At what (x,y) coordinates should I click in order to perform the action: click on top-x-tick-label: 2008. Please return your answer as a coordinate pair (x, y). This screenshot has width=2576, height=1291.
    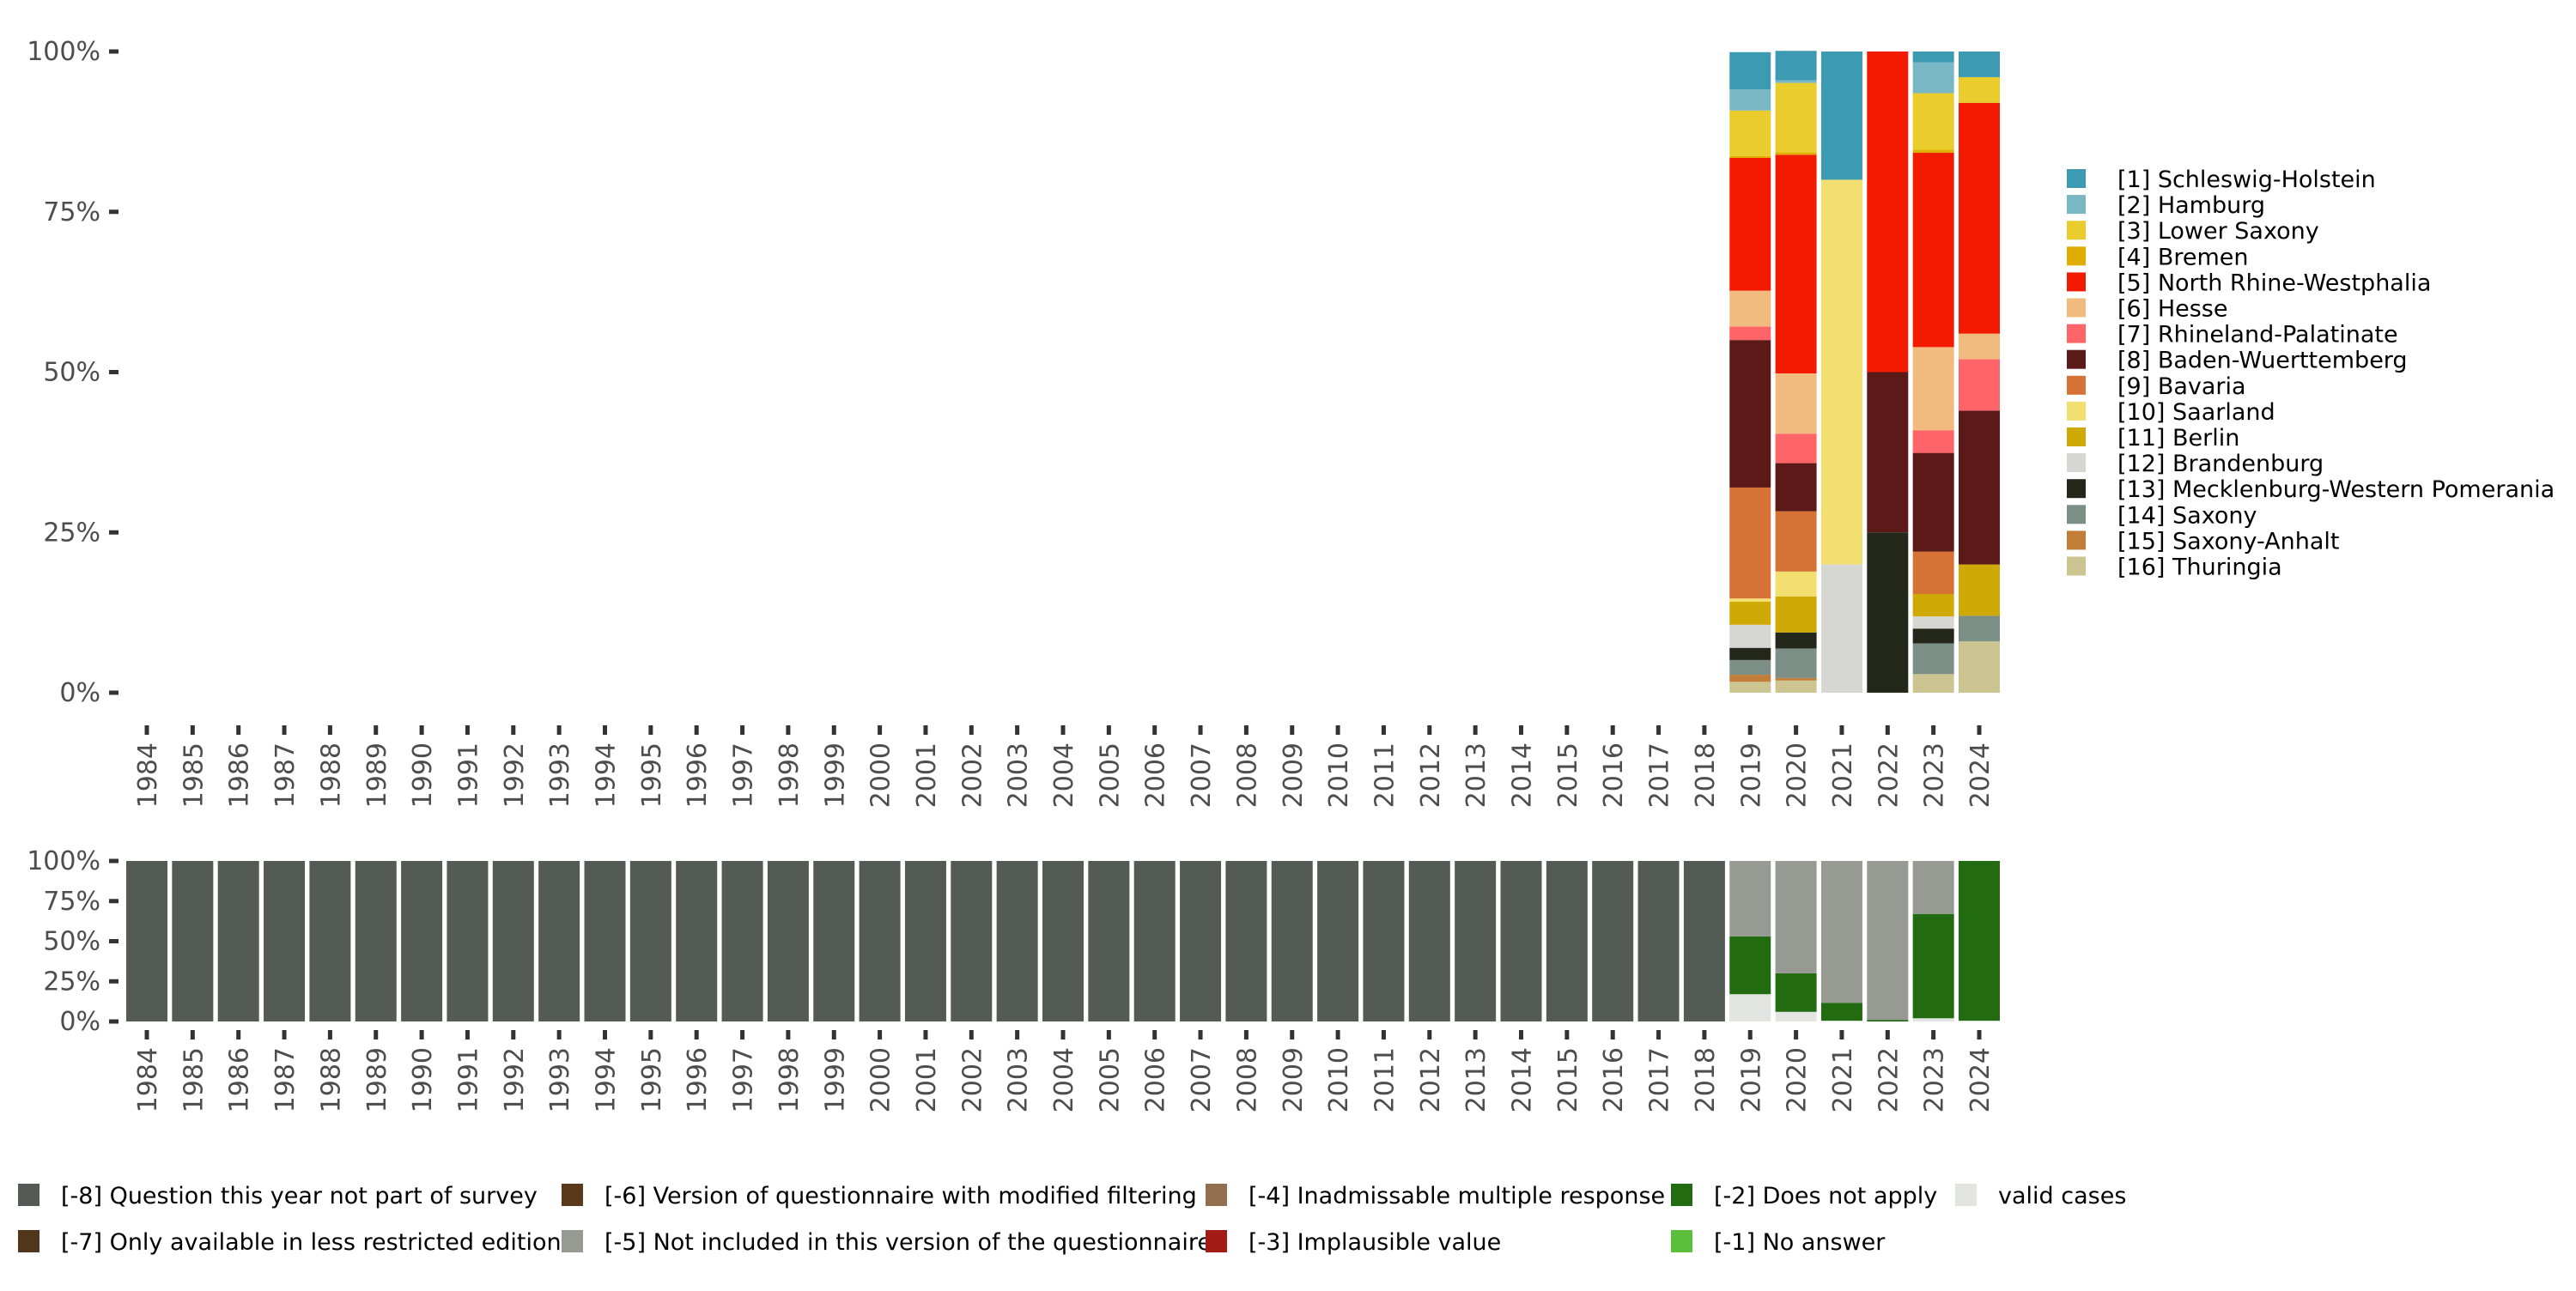
    Looking at the image, I should click on (1247, 775).